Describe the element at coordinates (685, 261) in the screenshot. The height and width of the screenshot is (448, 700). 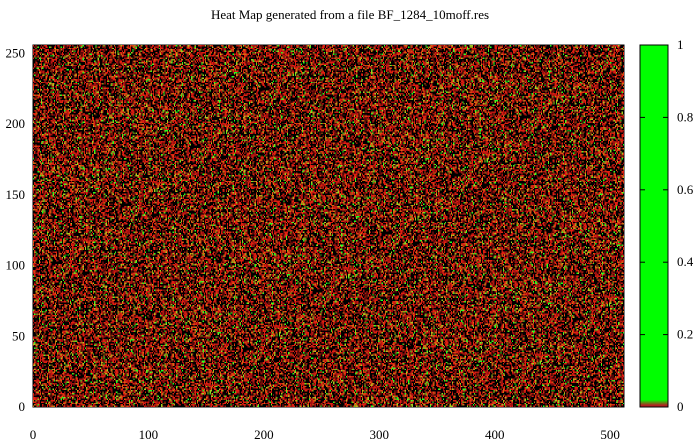
I see `colorbar-tick-label: 0.4` at that location.